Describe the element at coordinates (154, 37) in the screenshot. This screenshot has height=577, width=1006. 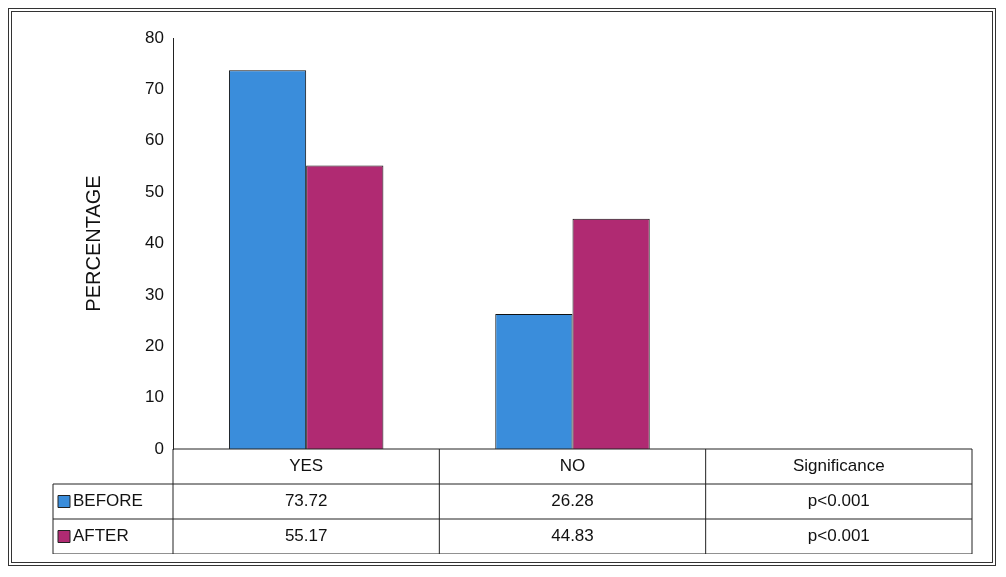
I see `y-tick-label: 80` at that location.